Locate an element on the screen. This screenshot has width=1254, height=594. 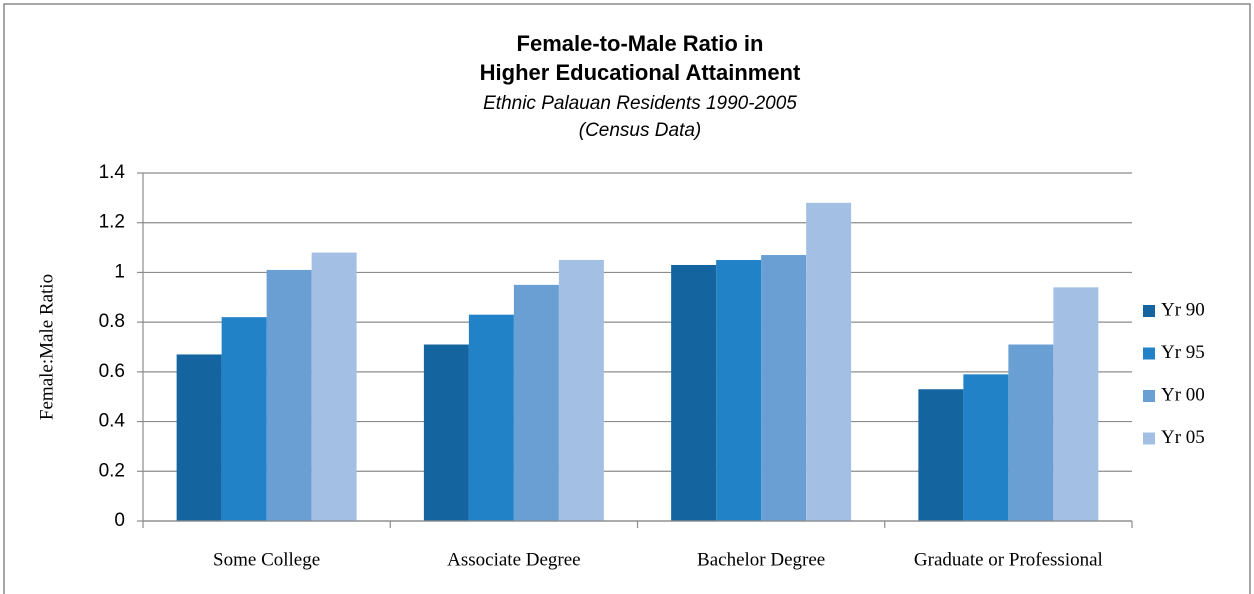
x-tick-label: Some College is located at coordinates (266, 559).